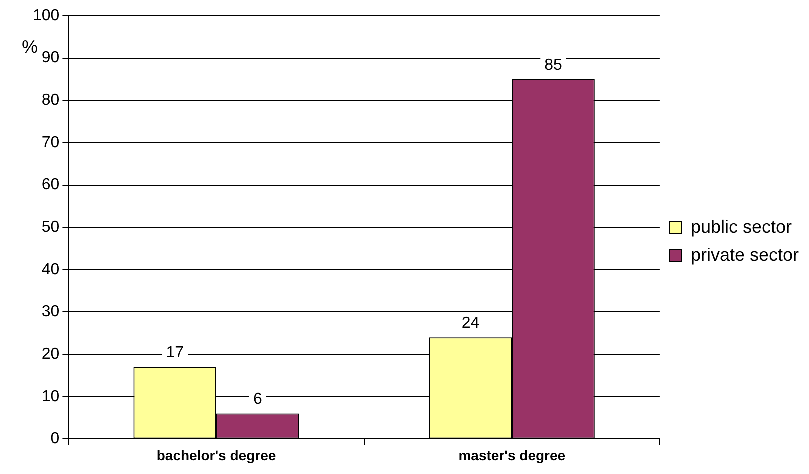 Image resolution: width=809 pixels, height=474 pixels. Describe the element at coordinates (553, 65) in the screenshot. I see `data-label: 85` at that location.